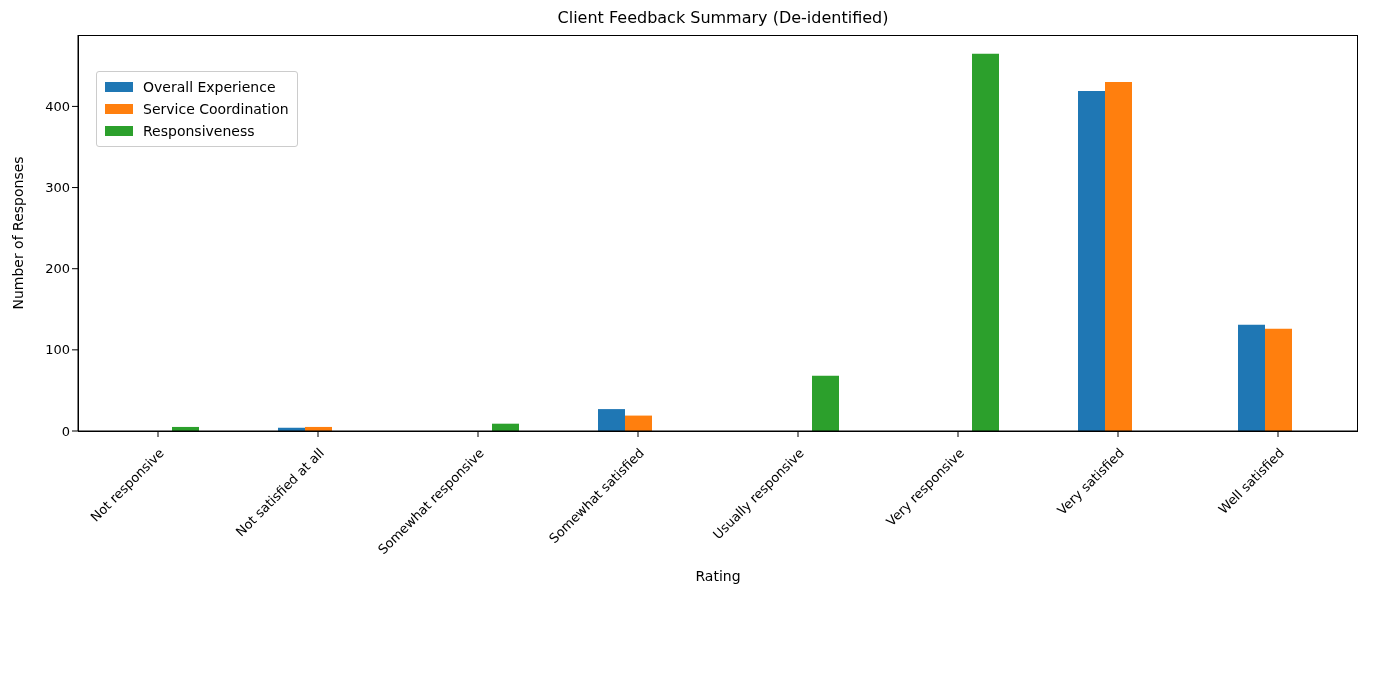  Describe the element at coordinates (65, 431) in the screenshot. I see `y-tick-label: 0` at that location.